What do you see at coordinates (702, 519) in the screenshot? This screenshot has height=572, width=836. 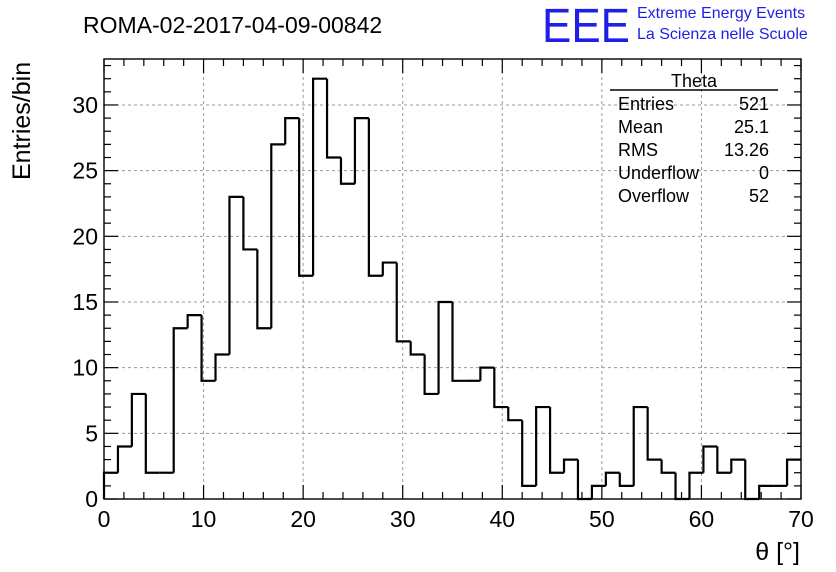 I see `x-tick-label: 60` at bounding box center [702, 519].